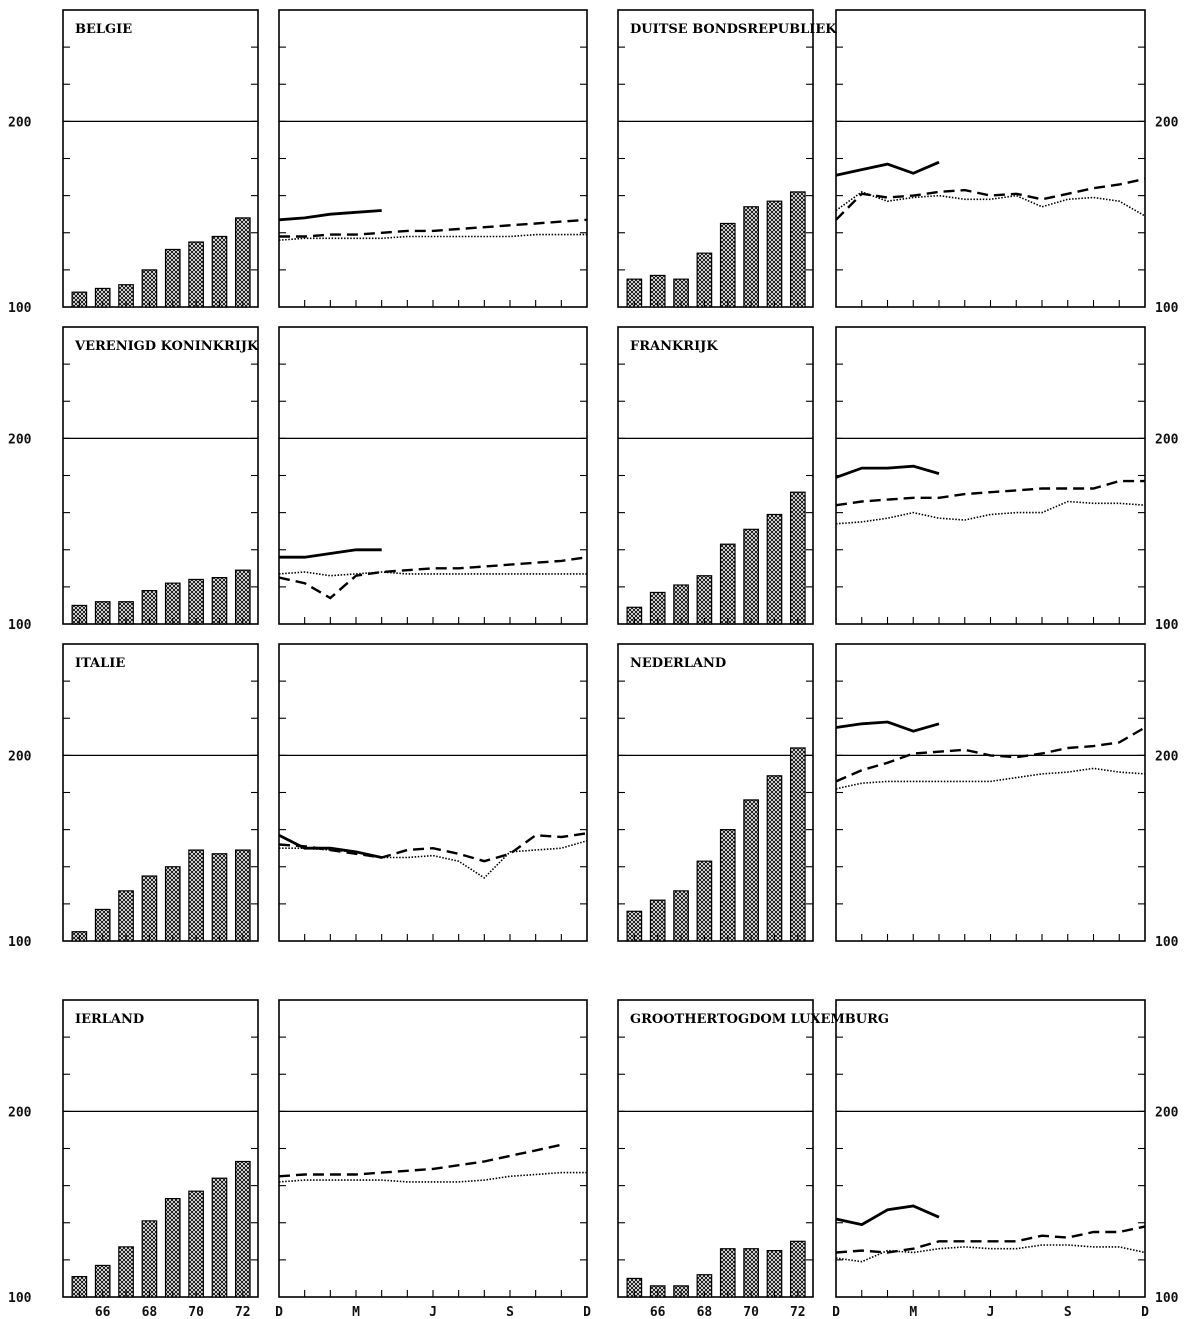 The image size is (1198, 1319). I want to click on annual-panel-2: VERENIGD KONINKRIJK, so click(160, 475).